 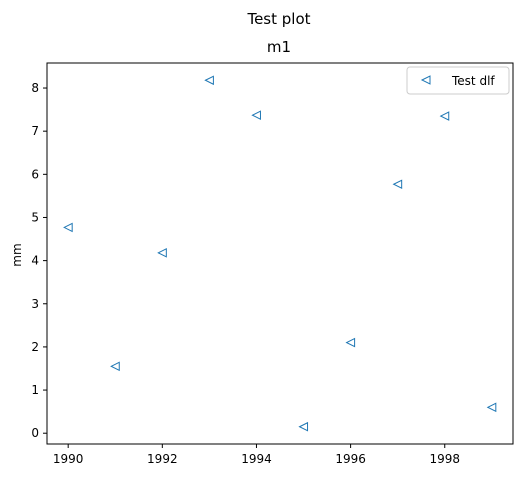 What do you see at coordinates (17, 254) in the screenshot?
I see `y-axis-label: mm` at bounding box center [17, 254].